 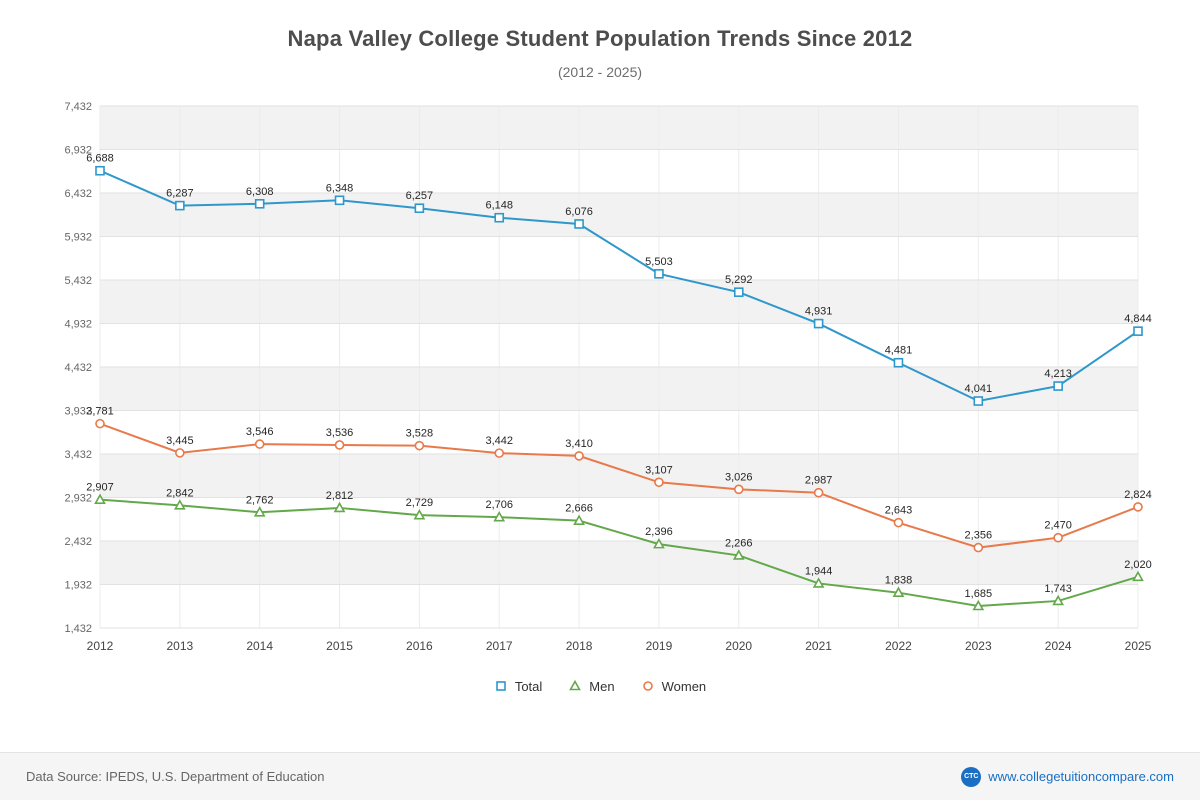 I want to click on svg-text: 2021, so click(x=818, y=646).